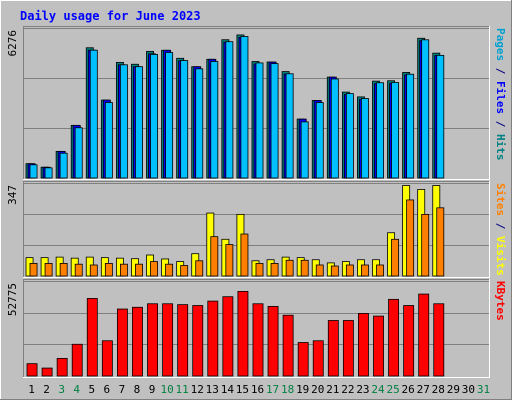 This screenshot has height=400, width=512. Describe the element at coordinates (12, 43) in the screenshot. I see `panel-top-max-label: 6276` at that location.